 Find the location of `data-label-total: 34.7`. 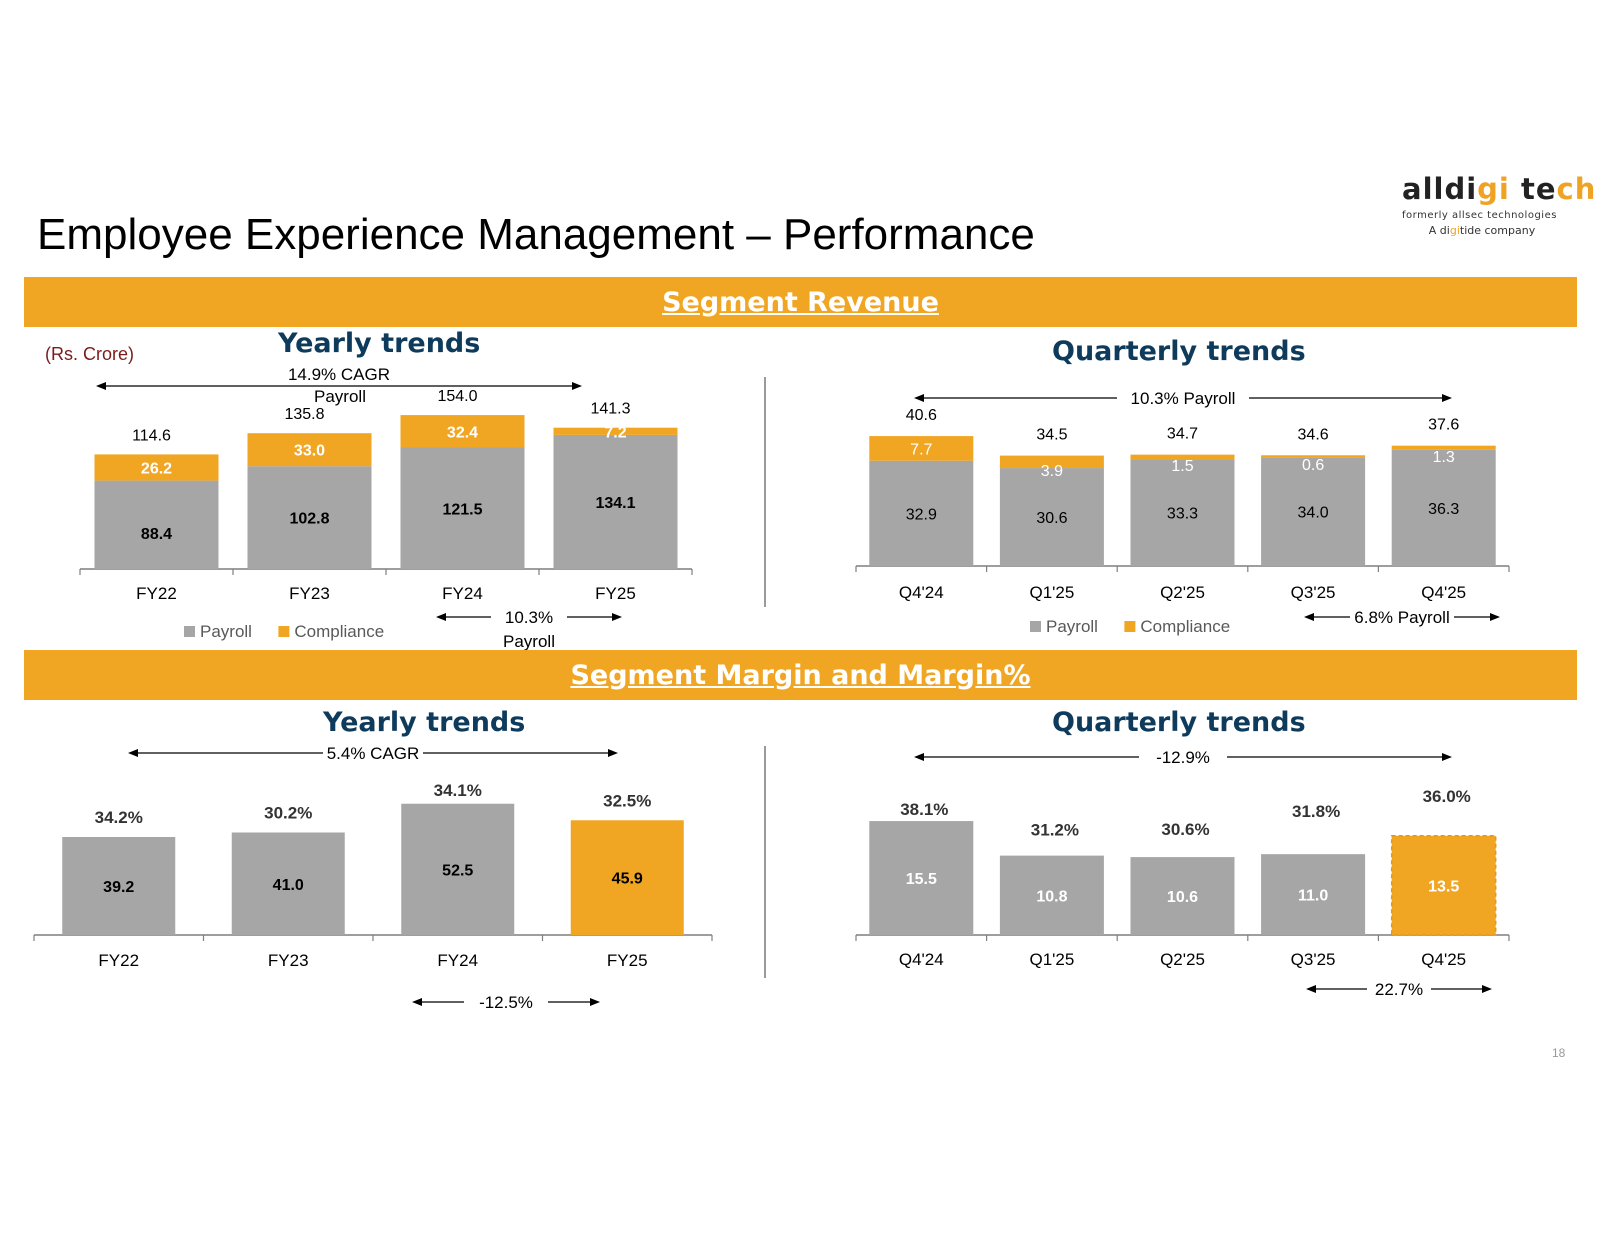

data-label-total: 34.7 is located at coordinates (1182, 434).